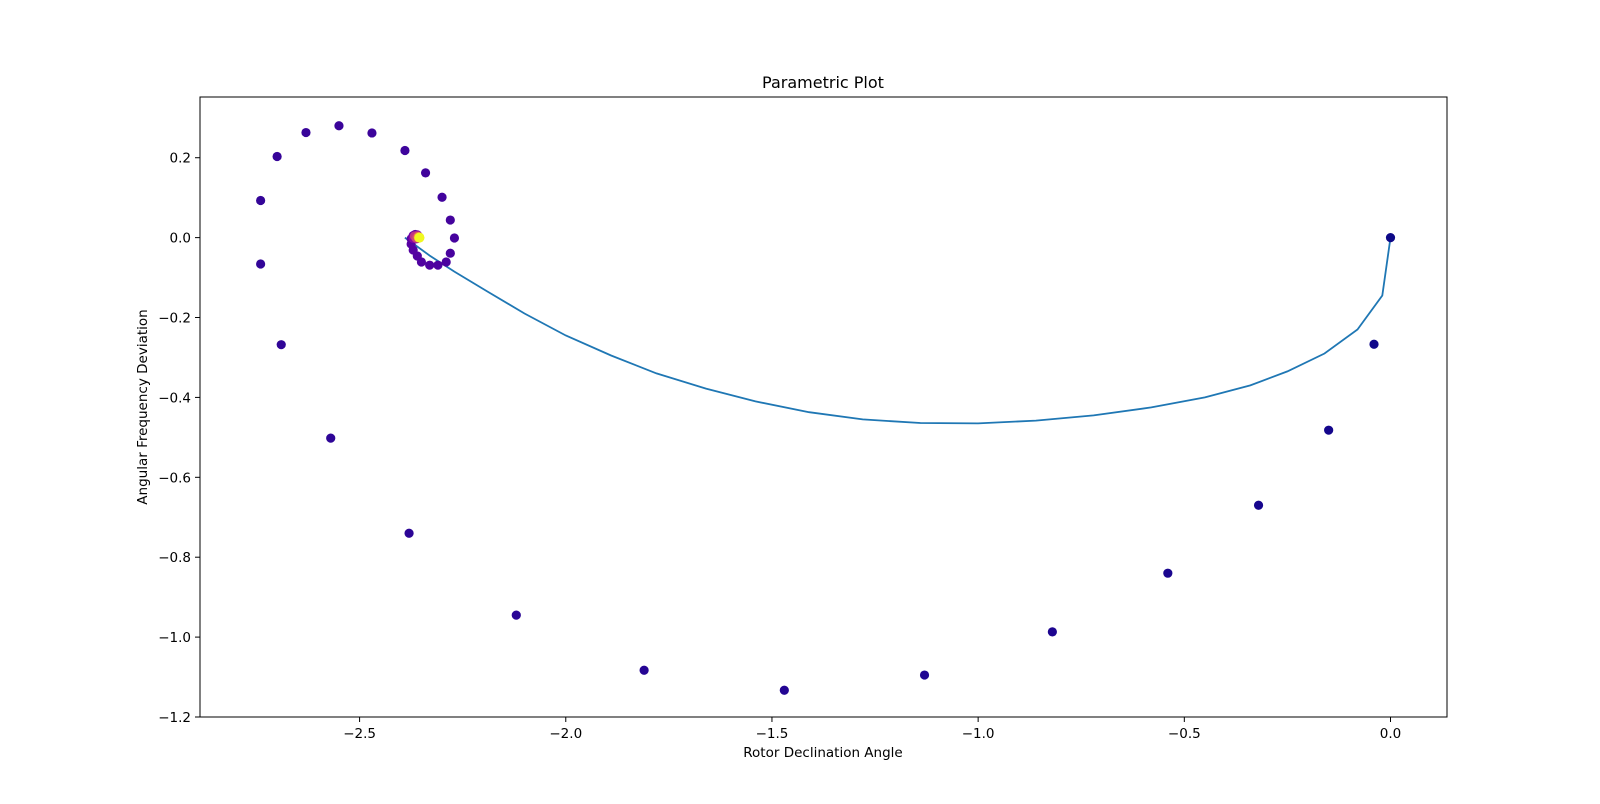 Image resolution: width=1600 pixels, height=804 pixels. What do you see at coordinates (978, 734) in the screenshot?
I see `x-tick-label: −1.0` at bounding box center [978, 734].